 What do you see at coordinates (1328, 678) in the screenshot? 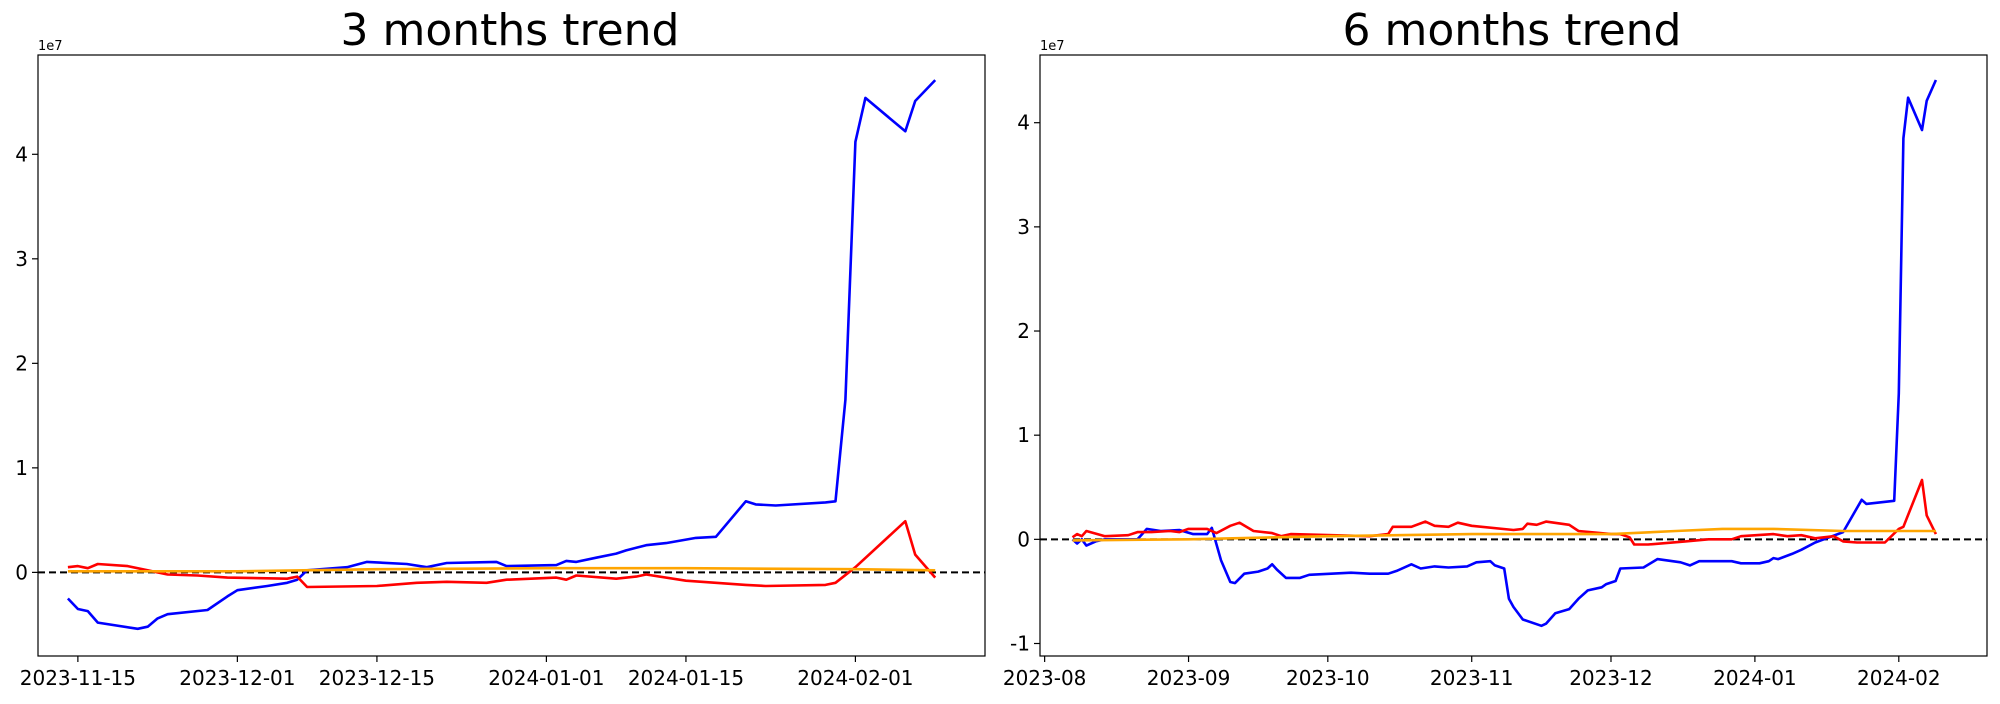
I see `x-tick-label: 2023-10` at bounding box center [1328, 678].